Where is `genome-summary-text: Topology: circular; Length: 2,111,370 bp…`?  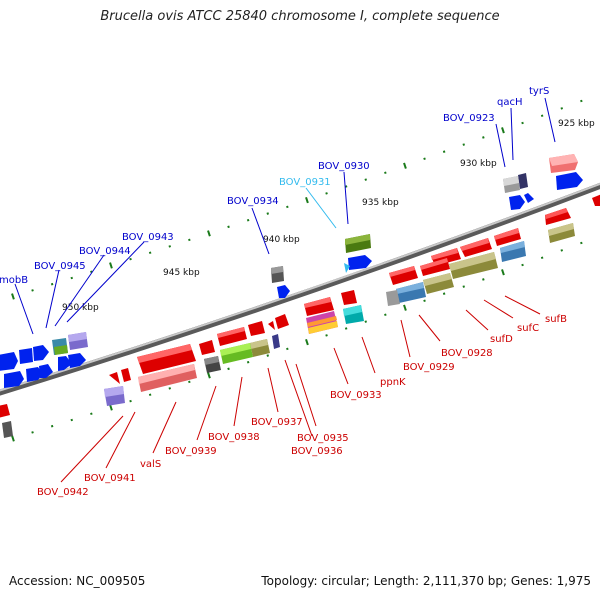
genome-summary-text: Topology: circular; Length: 2,111,370 bp… is located at coordinates (426, 581).